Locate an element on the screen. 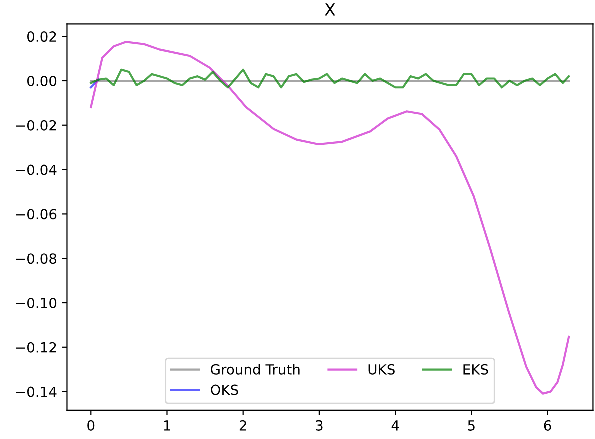  x-tick-label: 5 is located at coordinates (471, 425).